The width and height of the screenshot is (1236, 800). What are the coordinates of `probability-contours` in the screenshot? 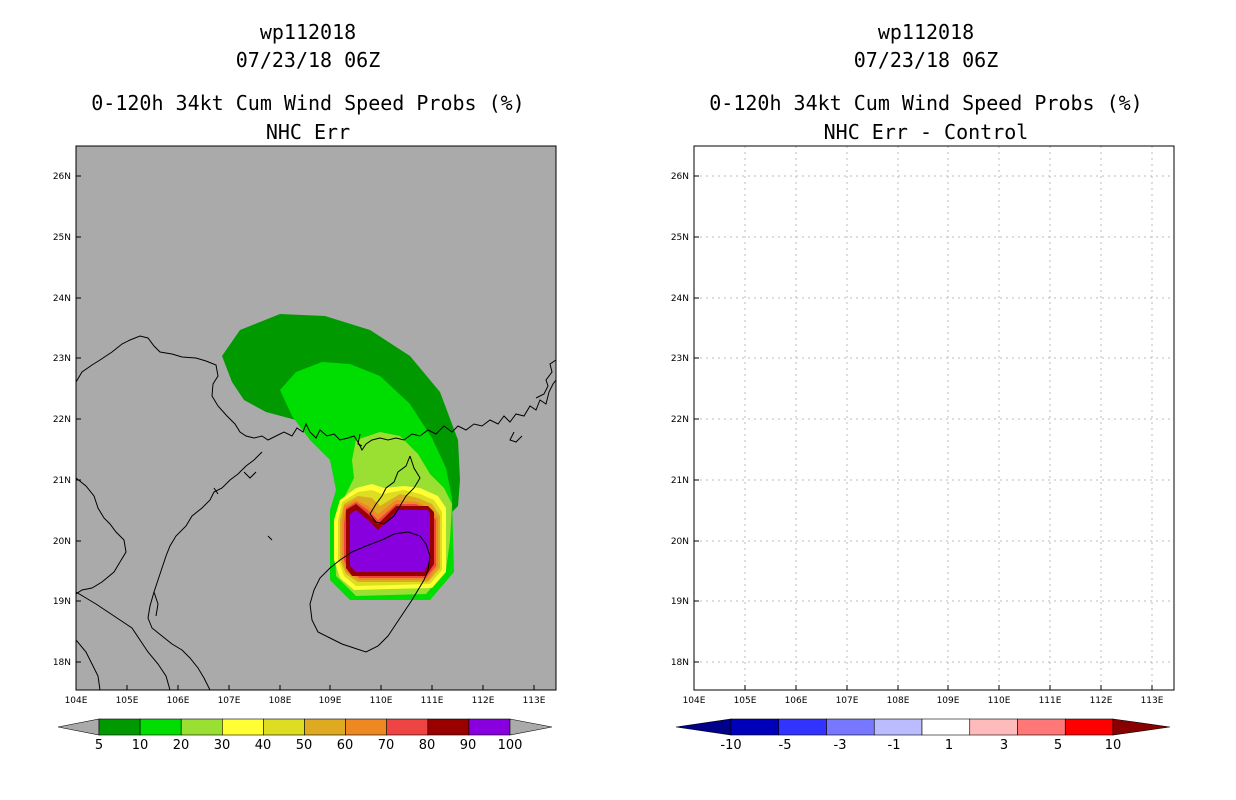 It's located at (341, 457).